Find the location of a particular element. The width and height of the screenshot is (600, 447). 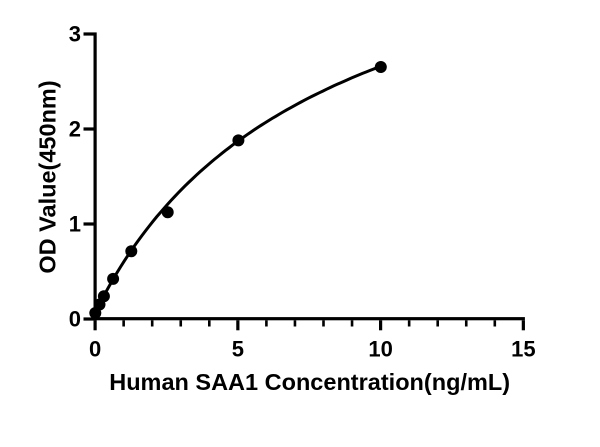

svg-text: 10 is located at coordinates (380, 349).